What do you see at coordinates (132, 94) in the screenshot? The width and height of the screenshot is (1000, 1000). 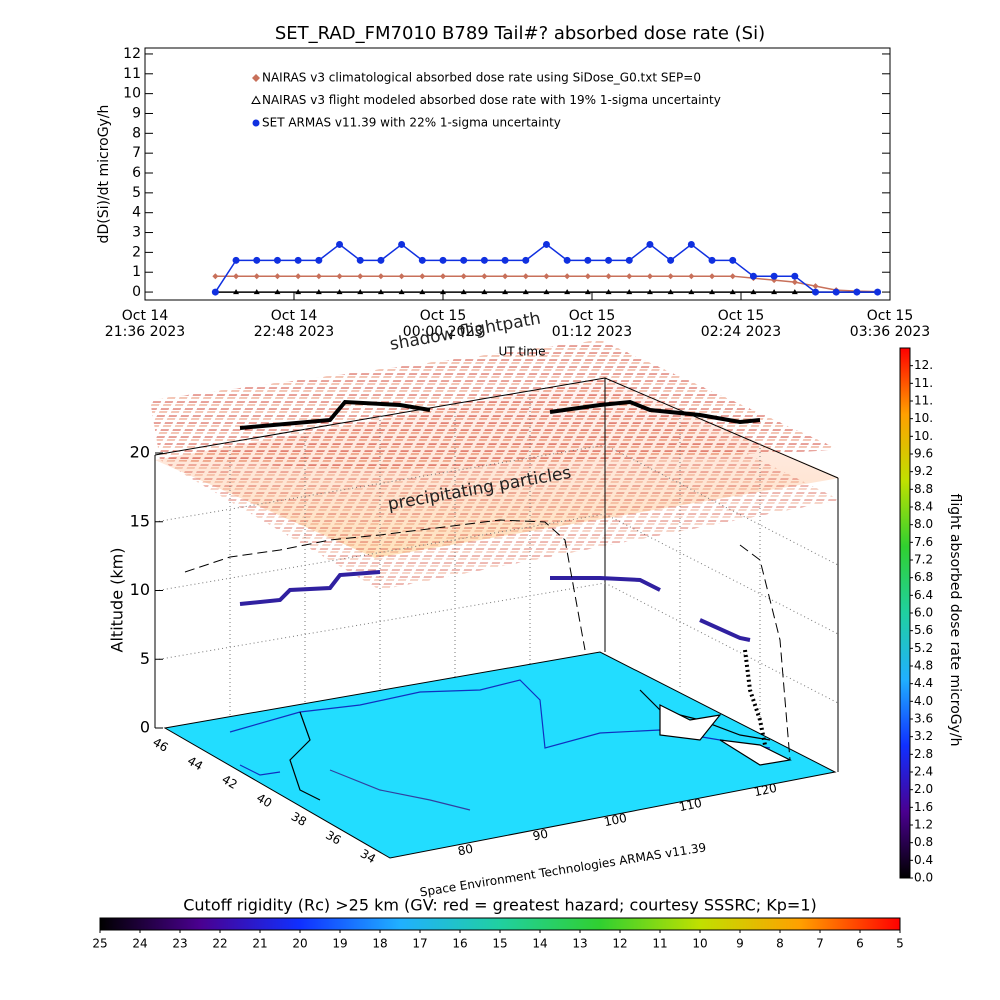 I see `y-tick-label: 10` at bounding box center [132, 94].